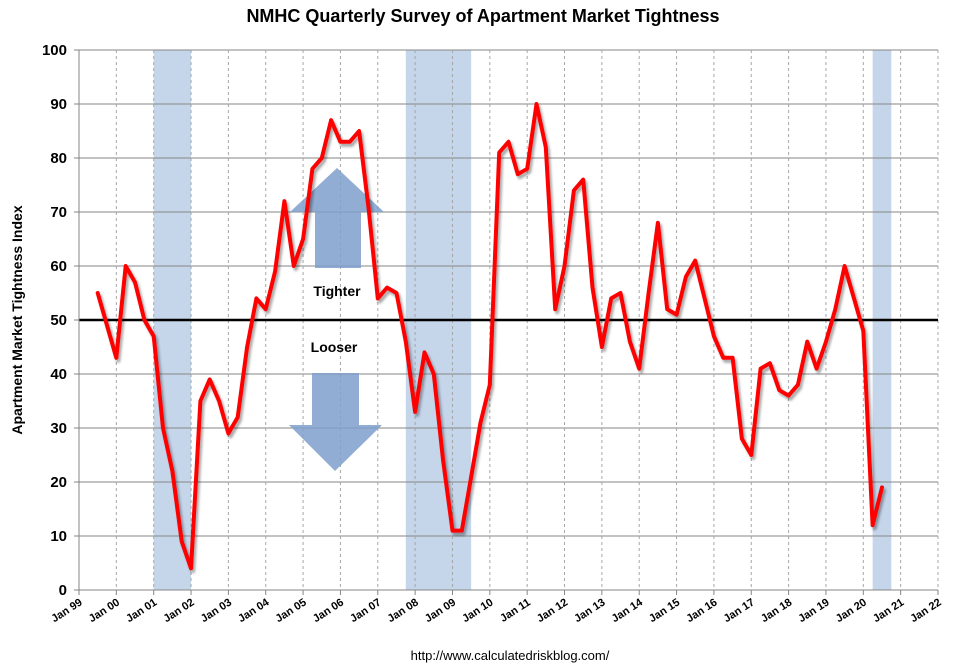  Describe the element at coordinates (58, 482) in the screenshot. I see `y-tick-label: 20` at that location.